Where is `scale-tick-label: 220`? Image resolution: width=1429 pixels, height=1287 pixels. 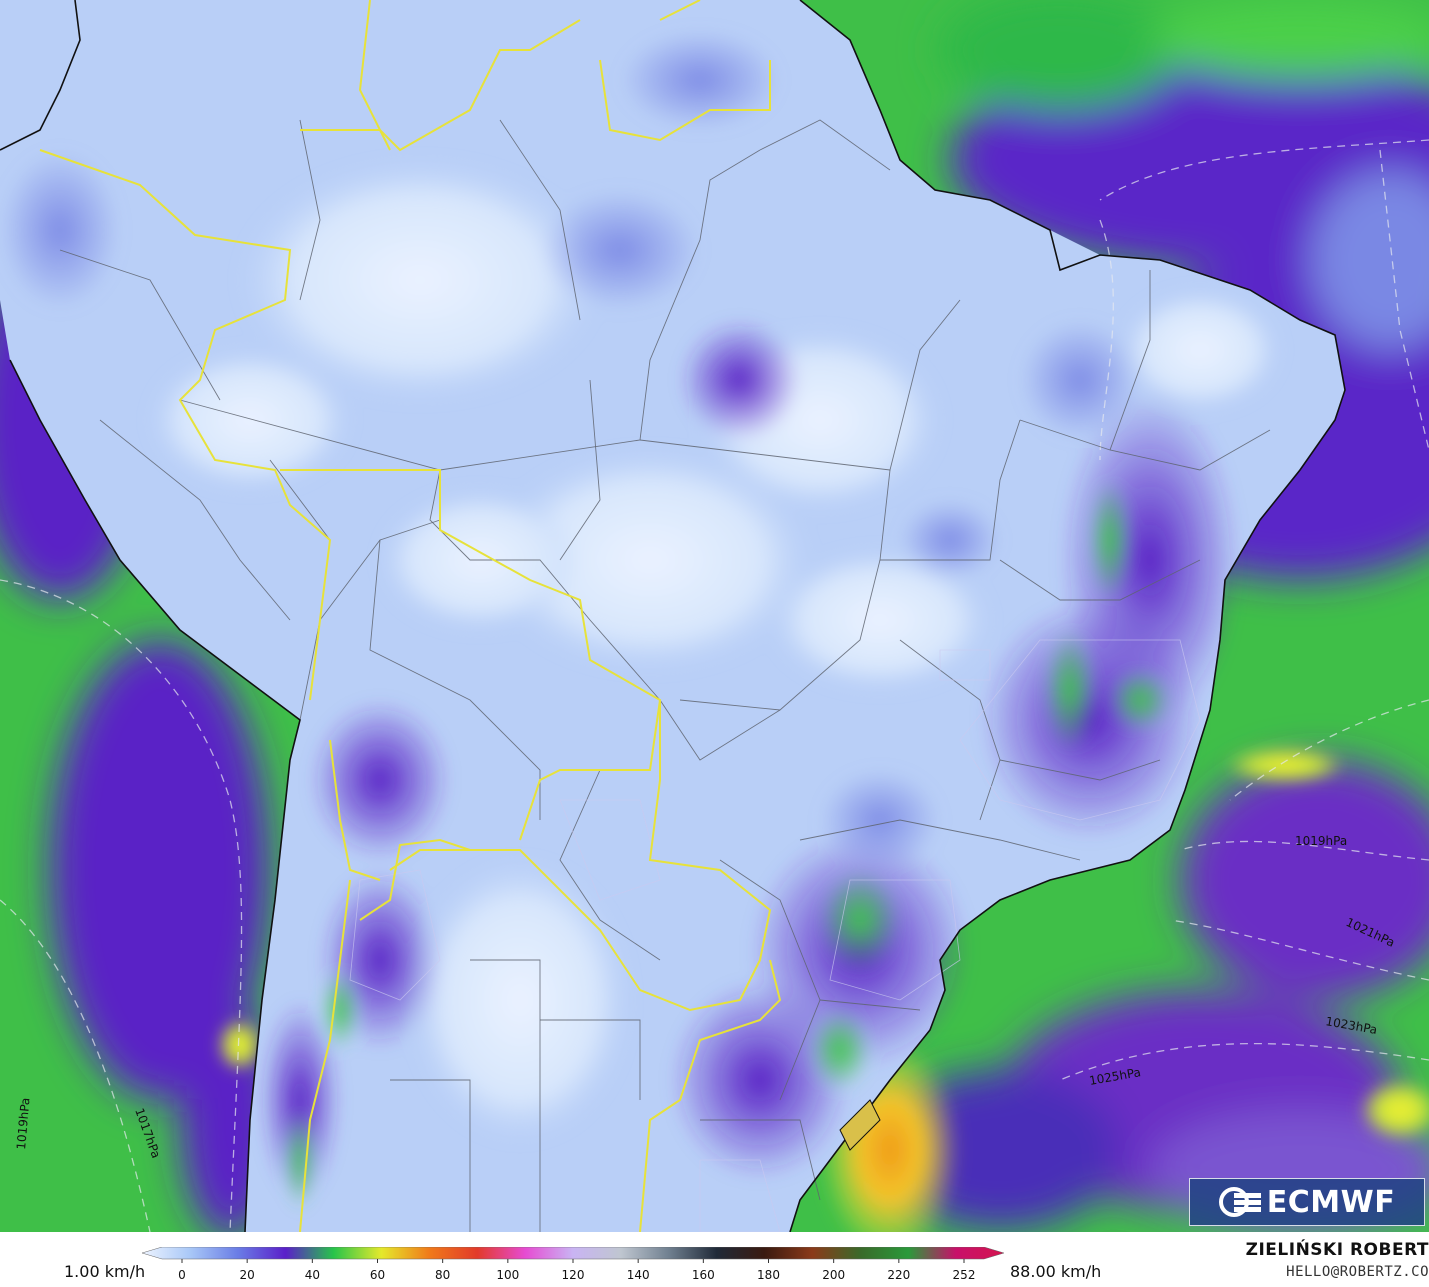
scale-tick-label: 220 is located at coordinates (898, 1275).